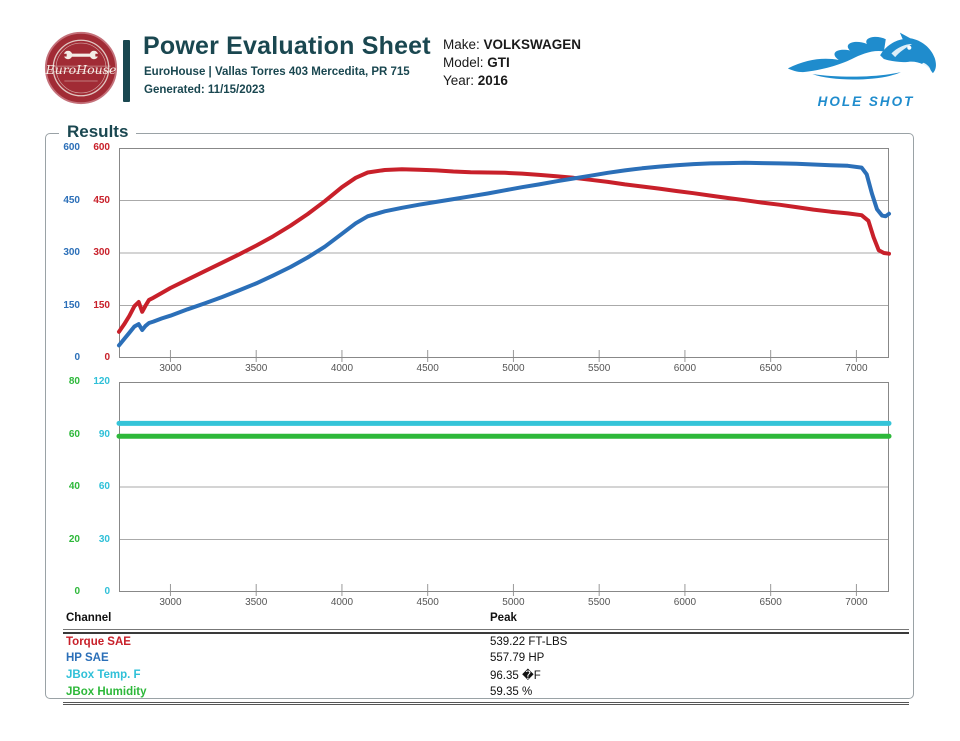 The height and width of the screenshot is (741, 960). I want to click on vehicle-make: Make: VOLKSWAGEN, so click(512, 44).